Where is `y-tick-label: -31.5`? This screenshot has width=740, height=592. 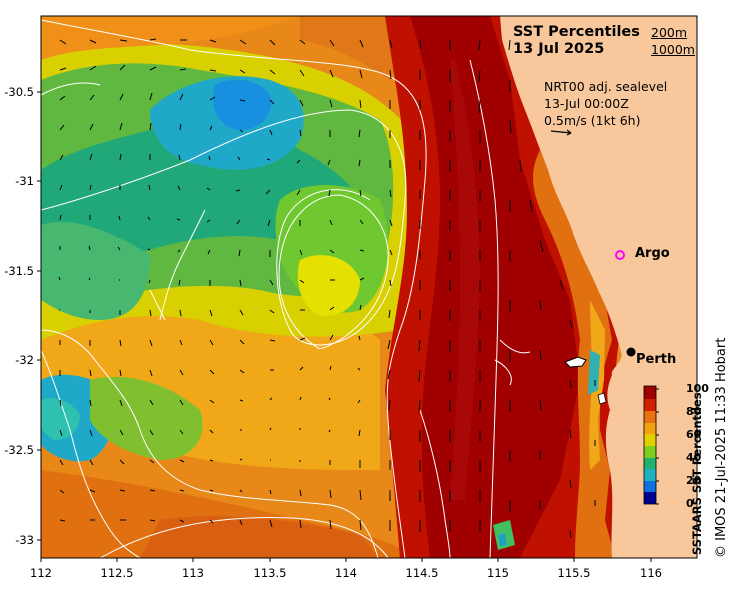
y-tick-label: -31.5 is located at coordinates (19, 271).